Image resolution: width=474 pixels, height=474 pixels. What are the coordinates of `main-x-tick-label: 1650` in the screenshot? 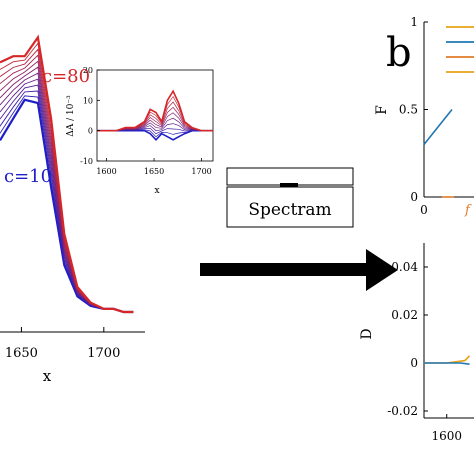 It's located at (21, 353).